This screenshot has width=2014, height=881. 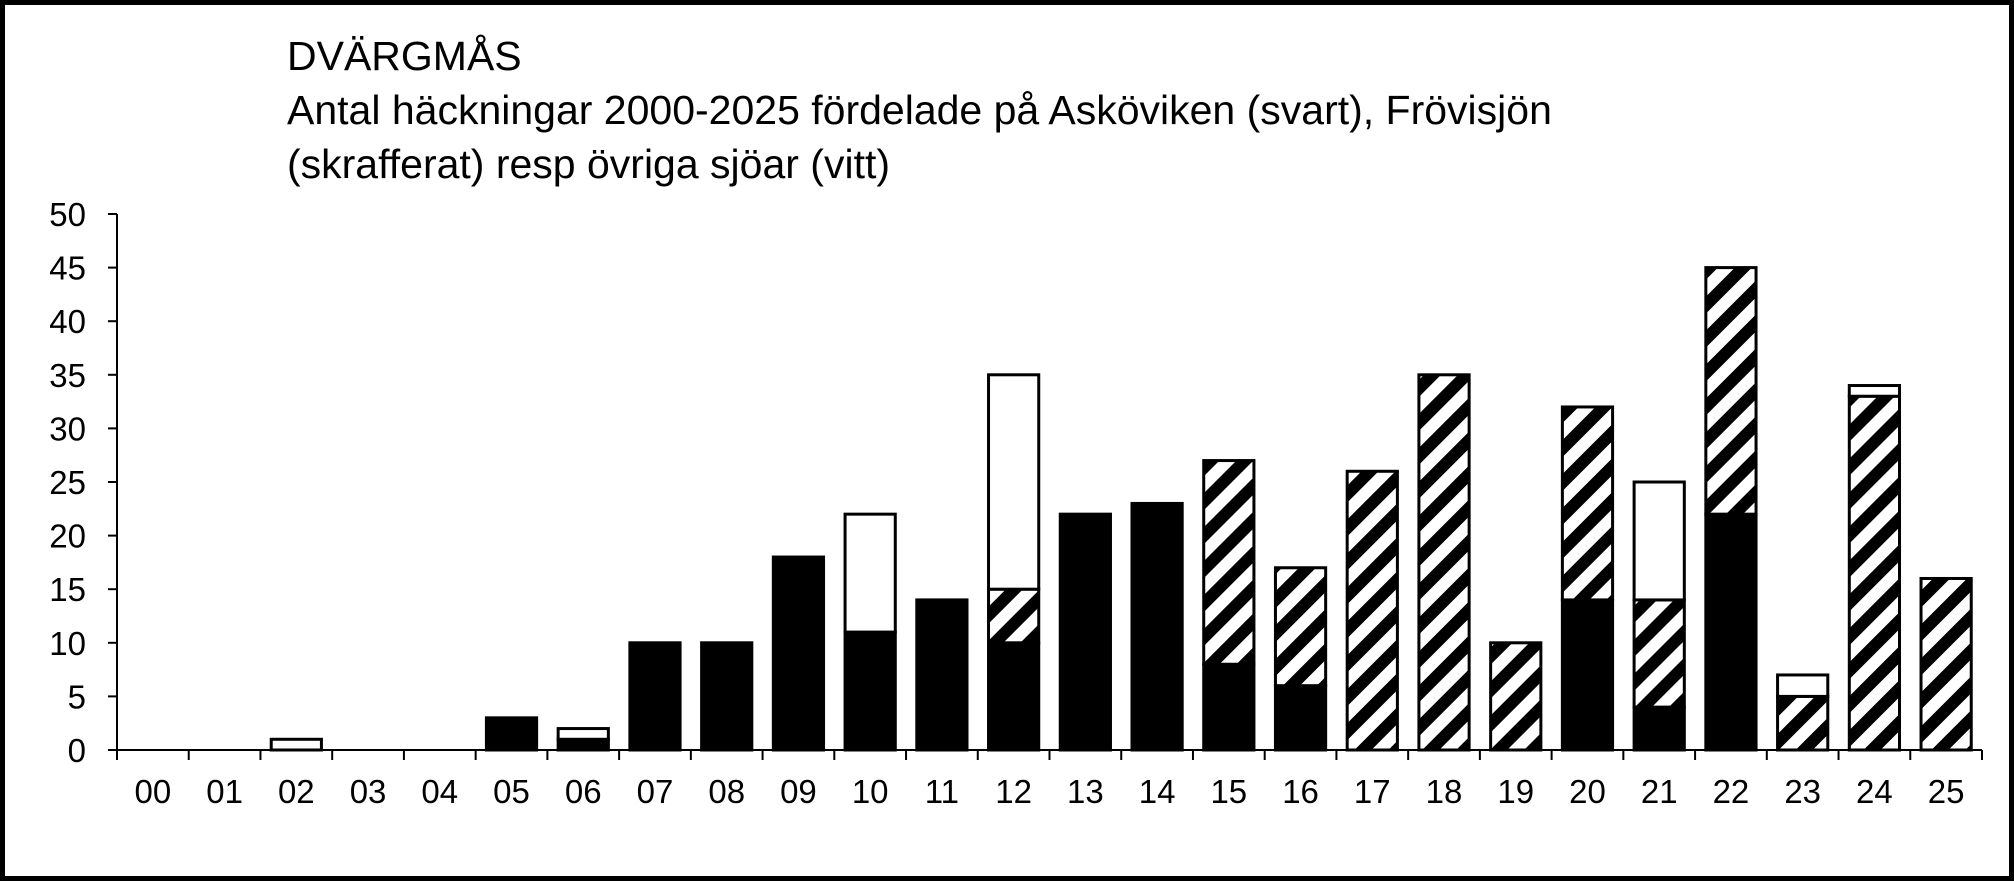 I want to click on y-axis: 0 5 10 15 20 25 30 35 40 45 50, so click(x=83, y=482).